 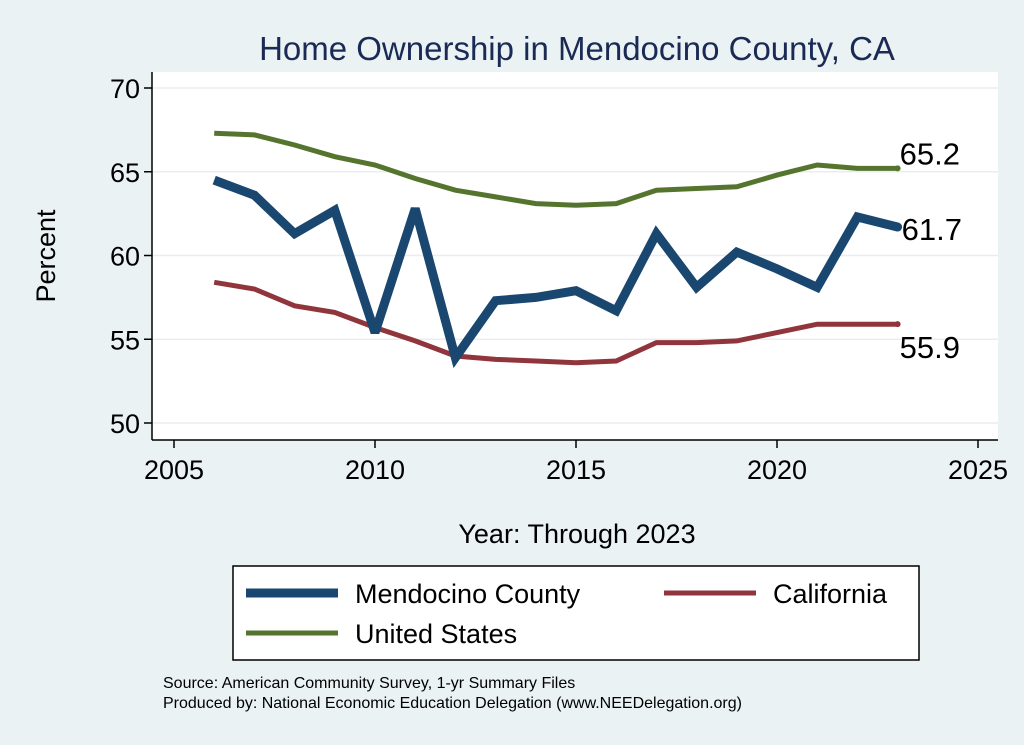 I want to click on end-label-california: 55.9, so click(x=930, y=347).